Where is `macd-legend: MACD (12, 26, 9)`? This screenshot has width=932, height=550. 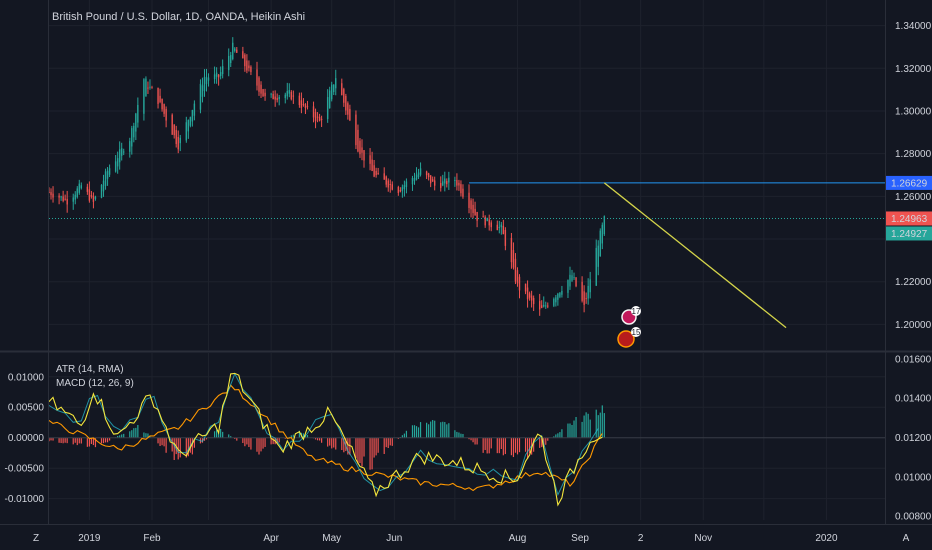
macd-legend: MACD (12, 26, 9) is located at coordinates (95, 383).